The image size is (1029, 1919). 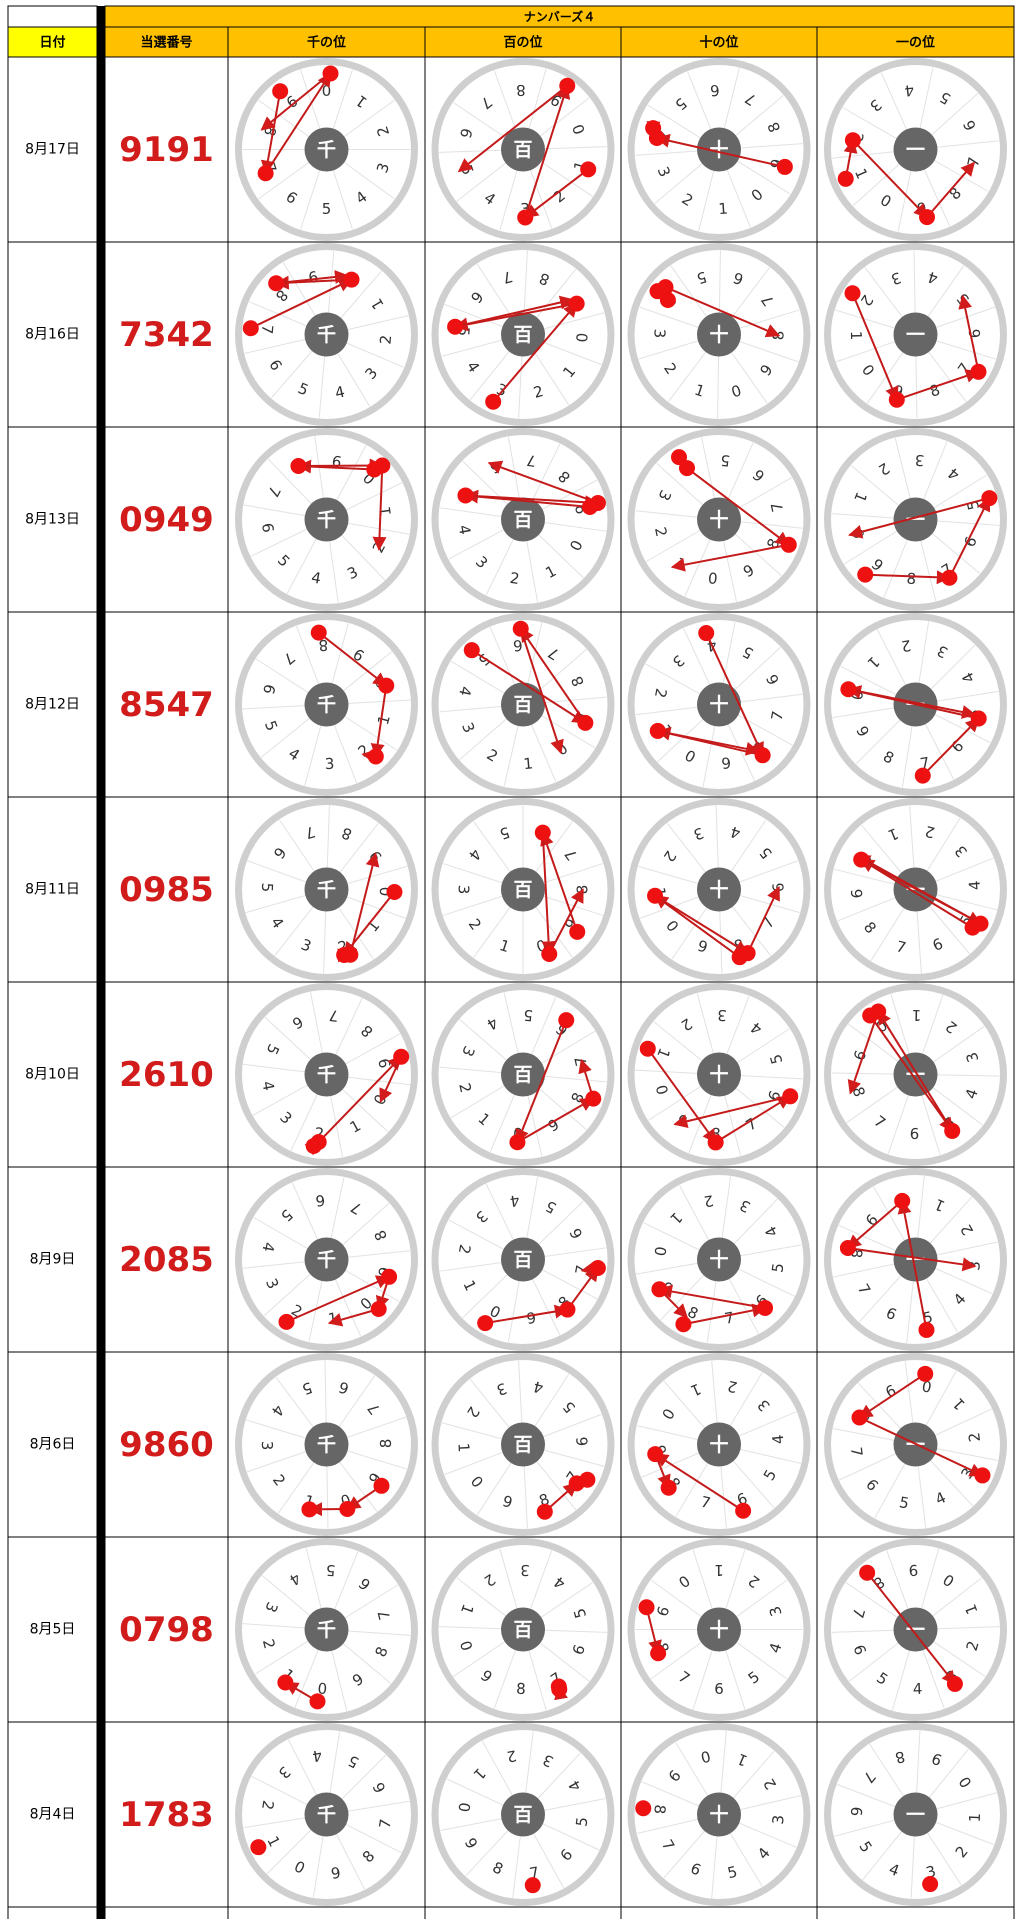 I want to click on winning-number: 0949, so click(x=166, y=520).